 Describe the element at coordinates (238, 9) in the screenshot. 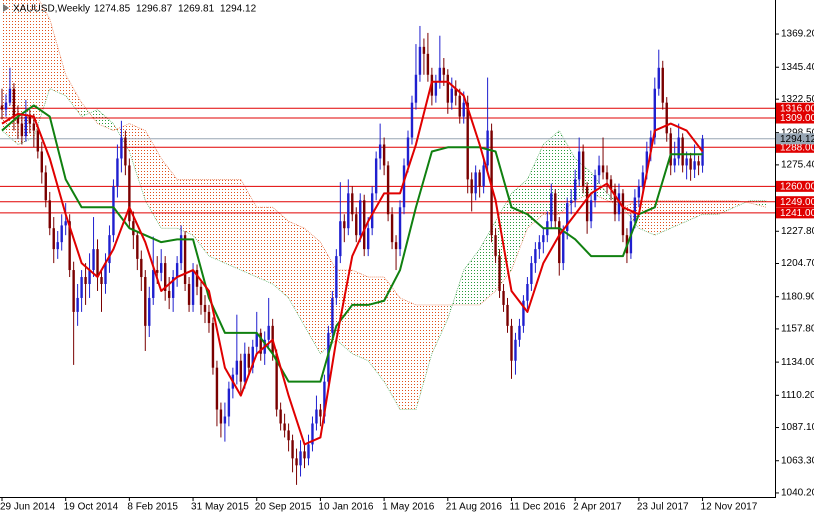

I see `header-close: 1294.12` at that location.